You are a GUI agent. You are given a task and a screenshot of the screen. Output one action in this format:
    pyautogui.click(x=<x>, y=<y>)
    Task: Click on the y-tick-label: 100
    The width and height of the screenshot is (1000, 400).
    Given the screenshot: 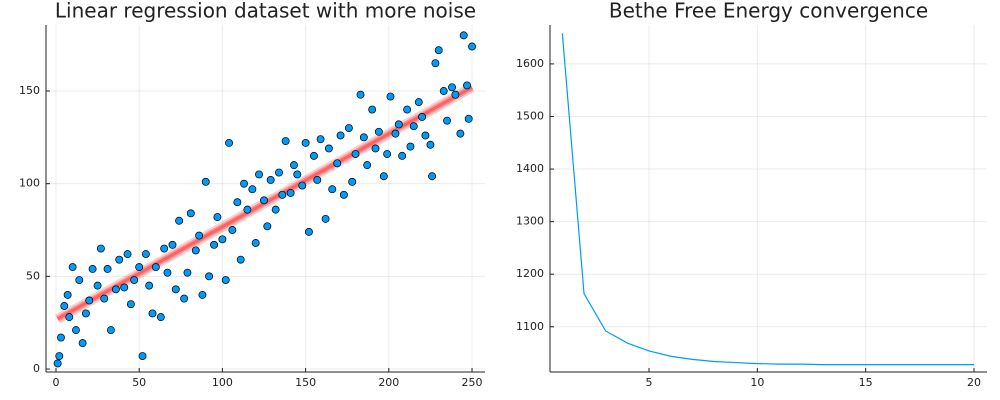 What is the action you would take?
    pyautogui.click(x=29, y=183)
    